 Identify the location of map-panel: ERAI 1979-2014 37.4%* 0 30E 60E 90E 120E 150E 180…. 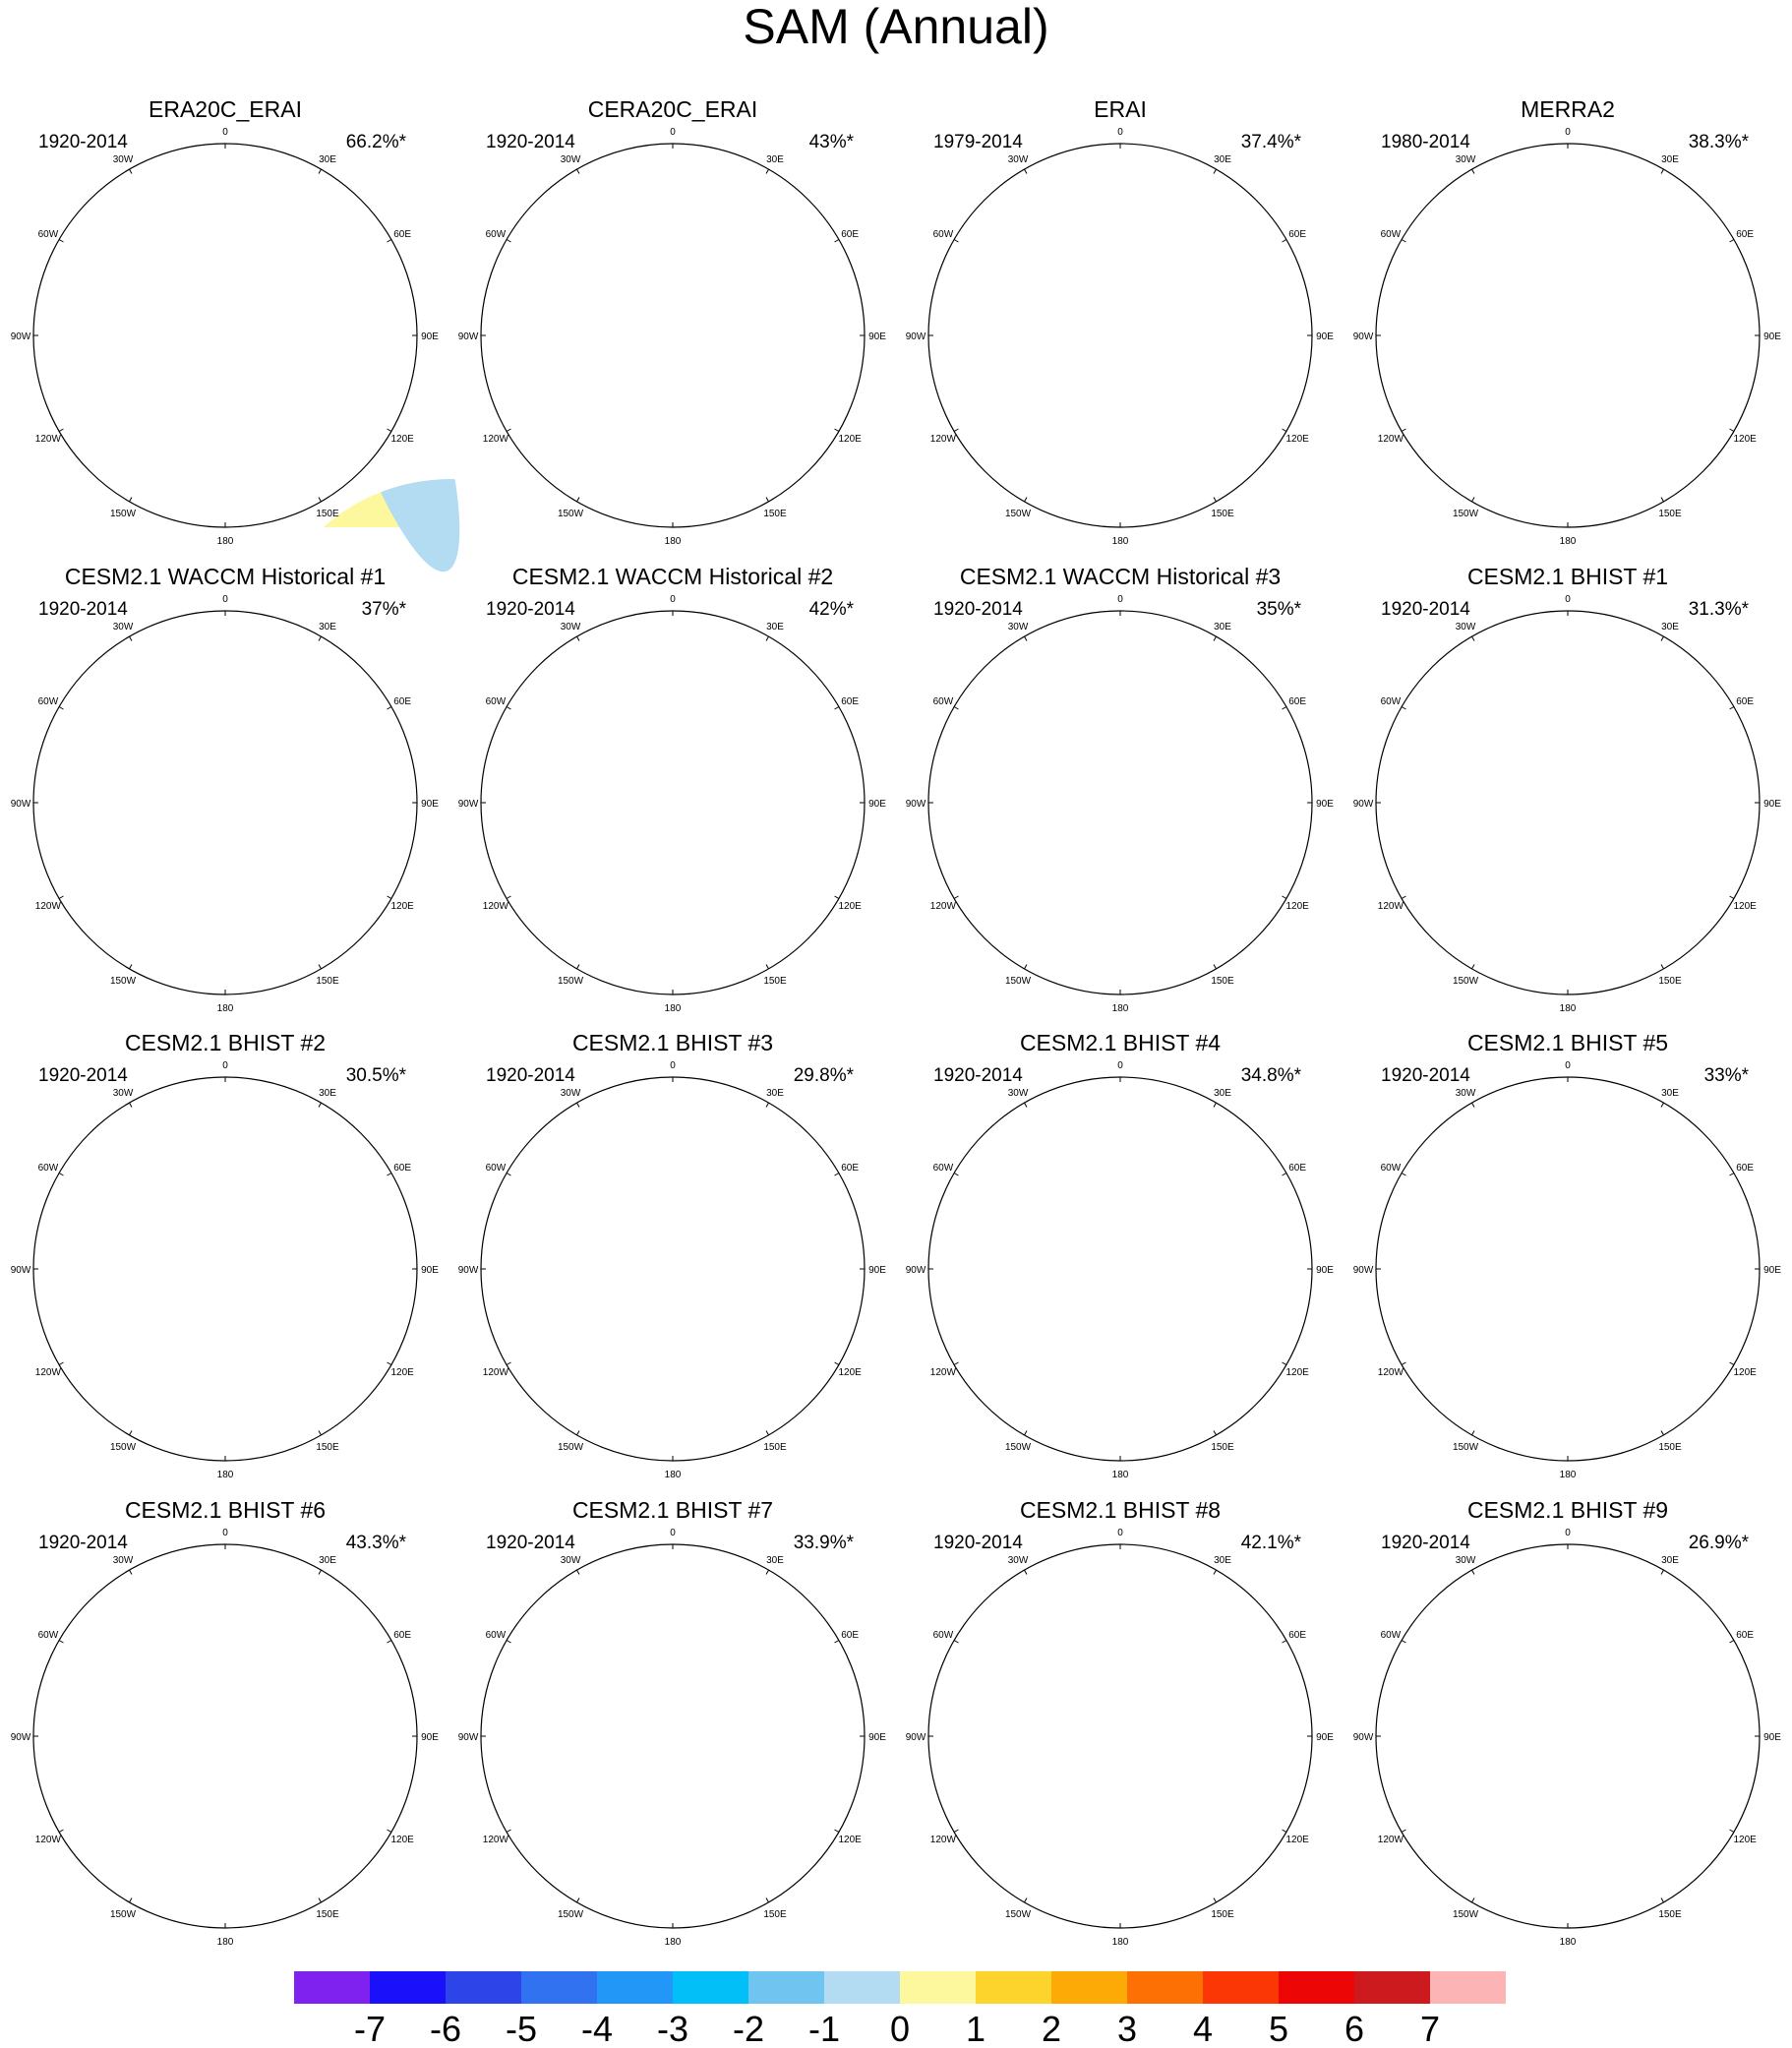
(1120, 321).